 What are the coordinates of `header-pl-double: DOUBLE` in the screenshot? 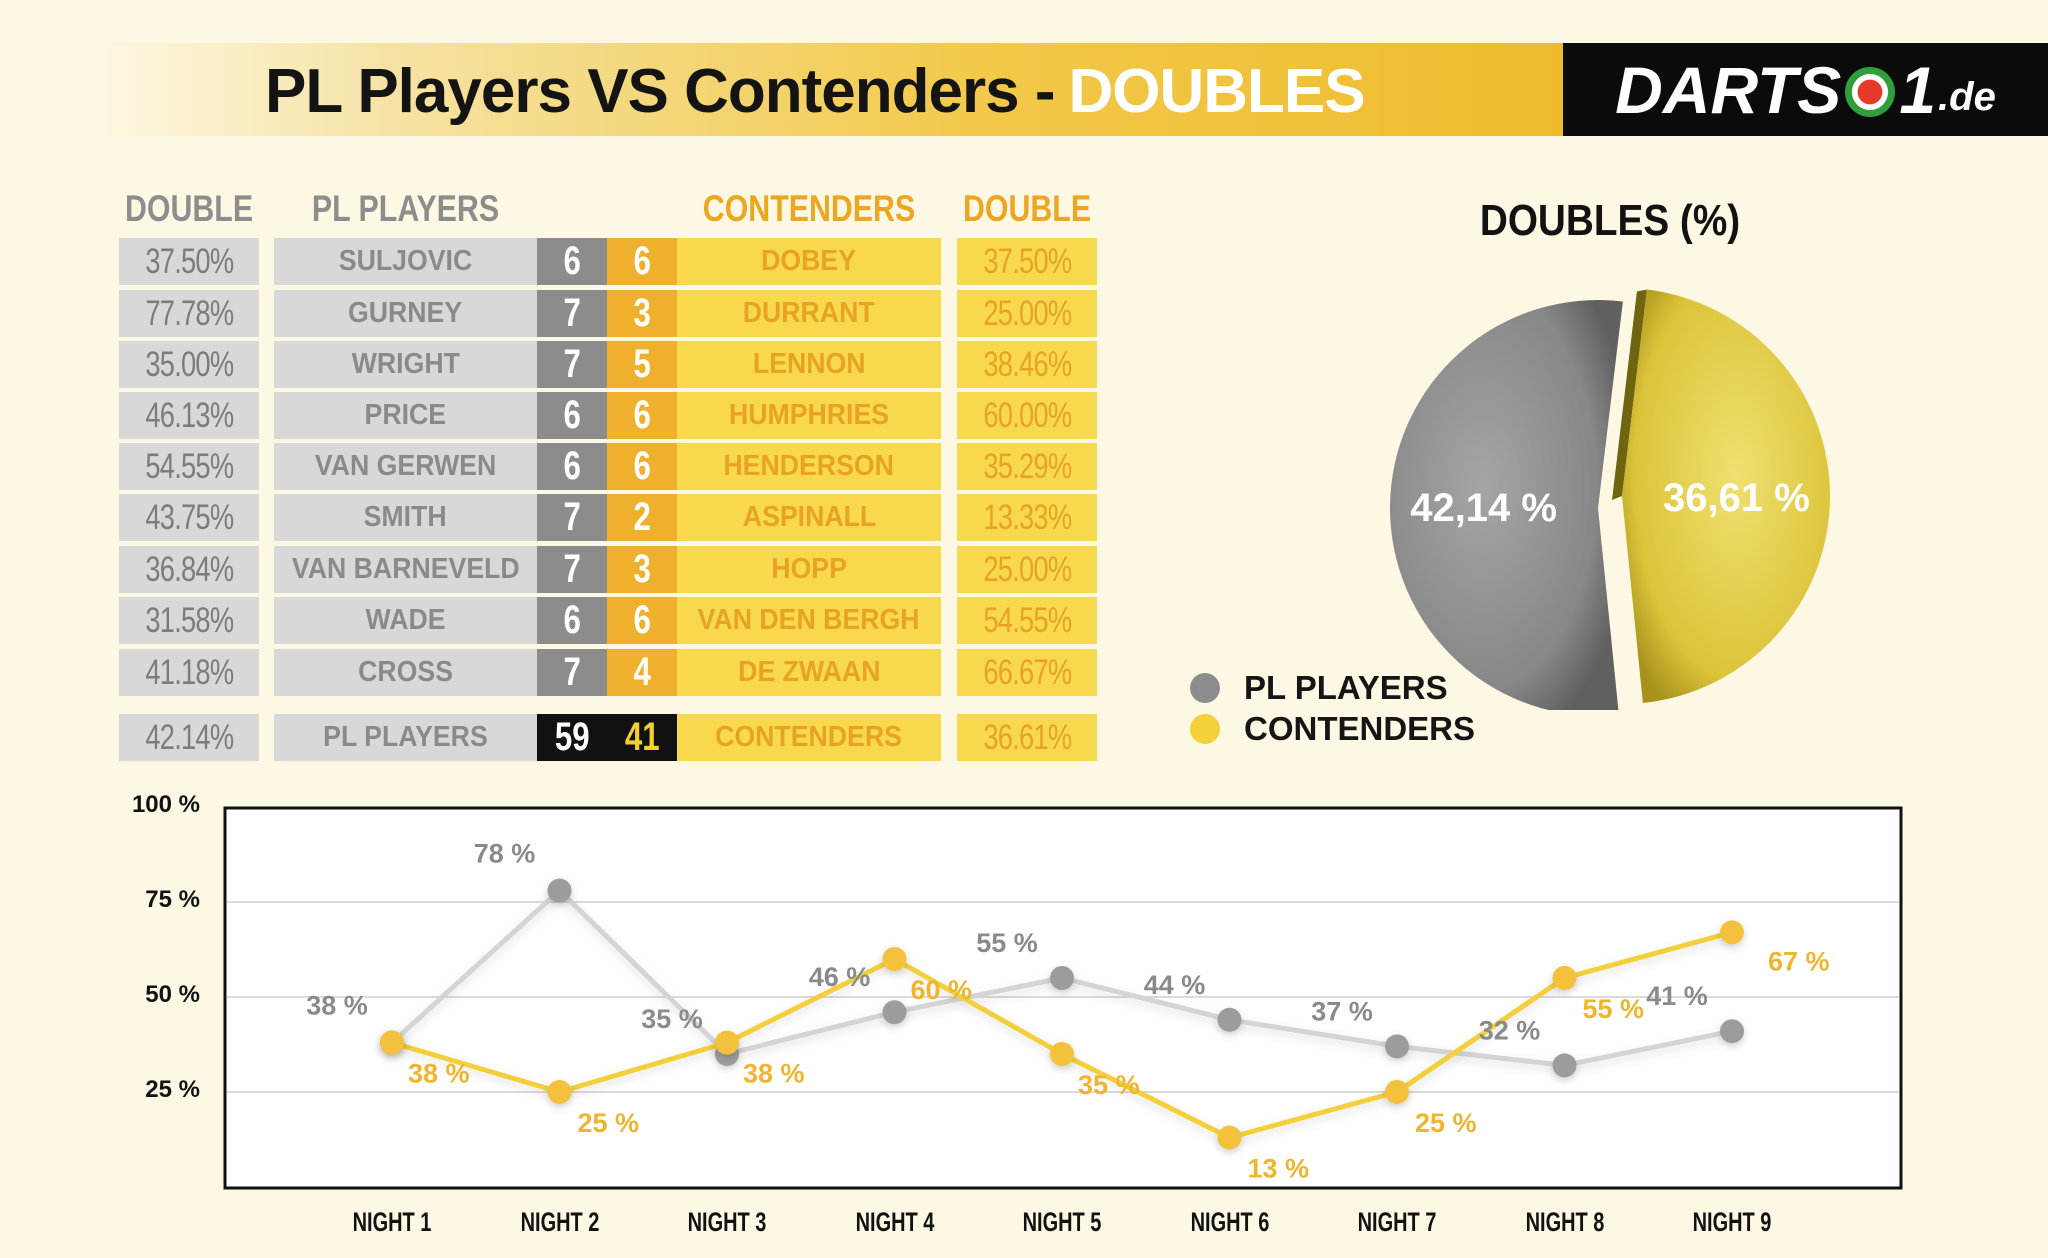 It's located at (189, 208).